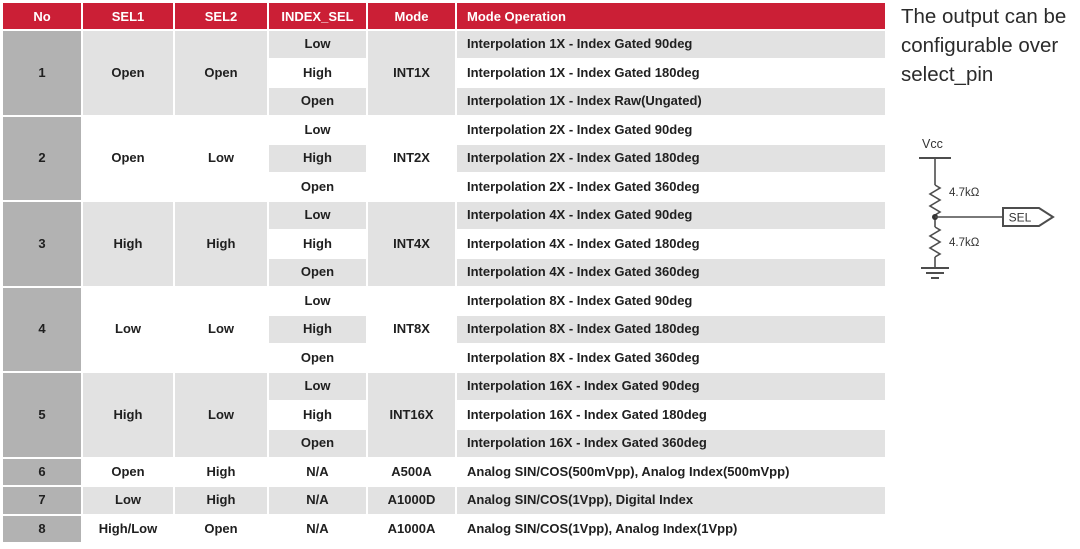 The image size is (1080, 549). I want to click on cell-mode: INT1X, so click(411, 73).